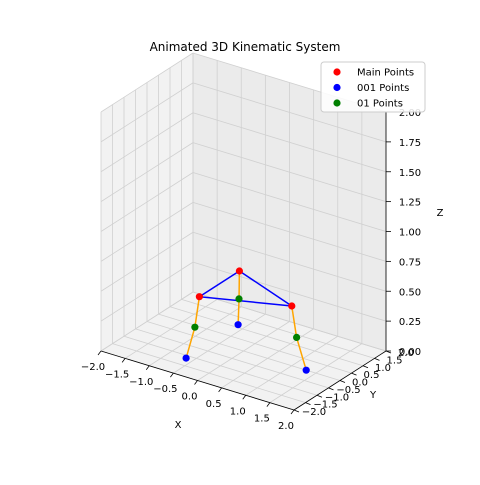 The image size is (480, 485). I want to click on x-tick-label: −2.0, so click(93, 367).